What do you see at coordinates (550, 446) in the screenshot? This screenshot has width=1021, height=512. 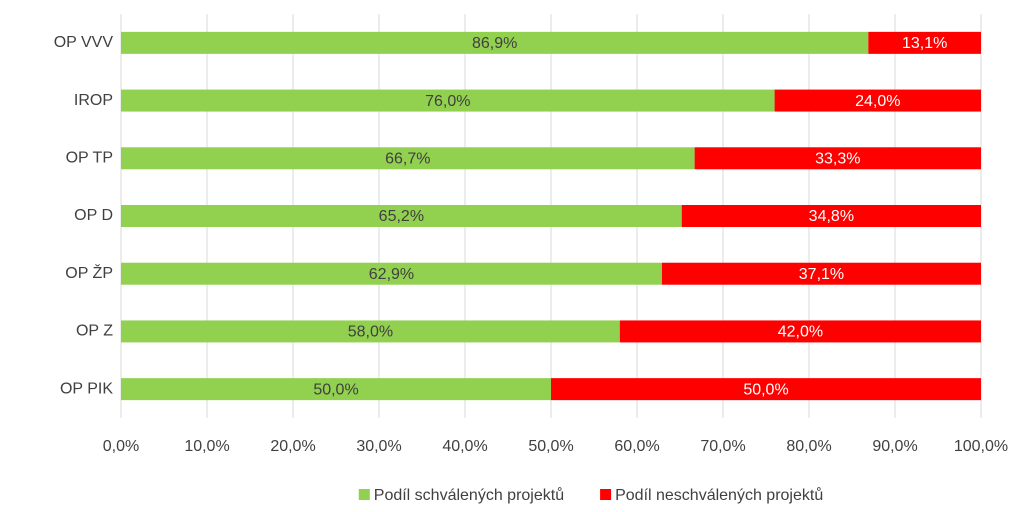 I see `x-tick-label: 50,0%` at bounding box center [550, 446].